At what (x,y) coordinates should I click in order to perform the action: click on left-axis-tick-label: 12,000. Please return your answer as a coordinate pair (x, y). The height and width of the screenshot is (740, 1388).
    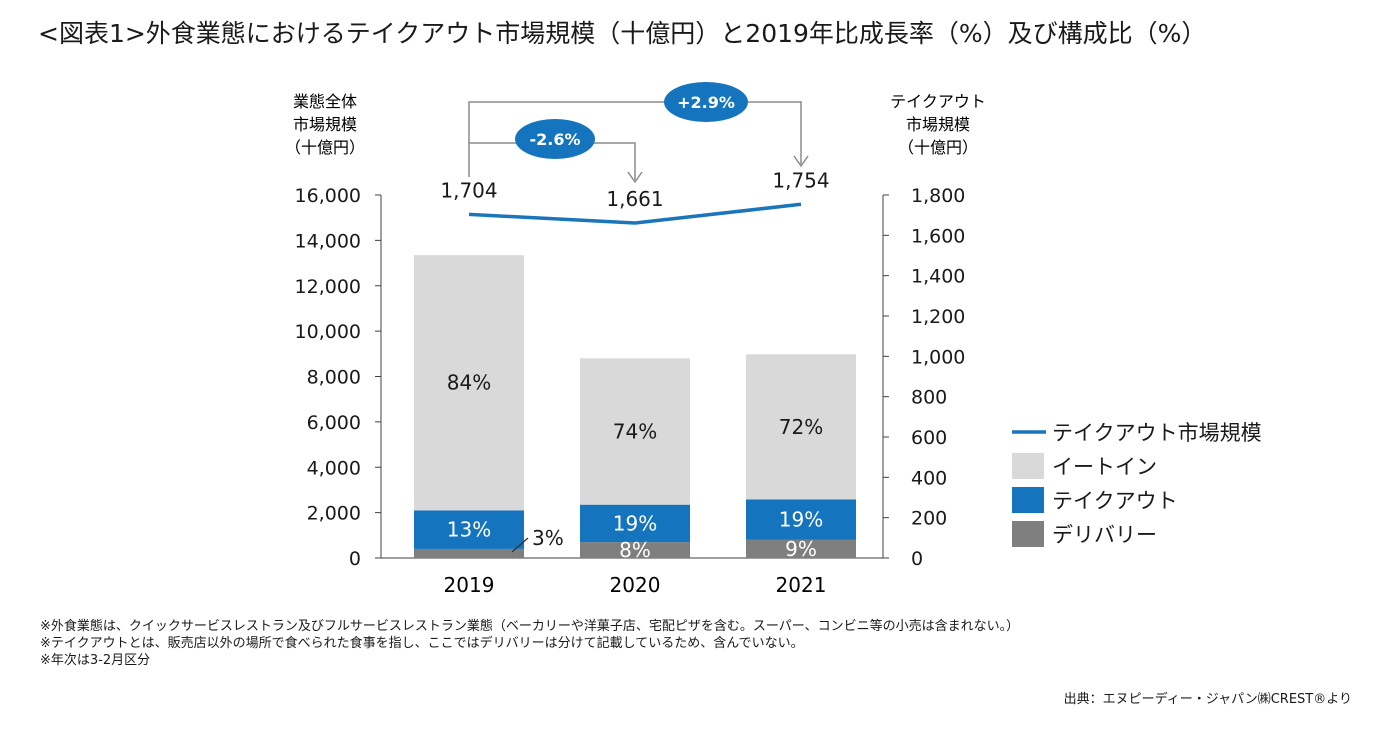
    Looking at the image, I should click on (328, 287).